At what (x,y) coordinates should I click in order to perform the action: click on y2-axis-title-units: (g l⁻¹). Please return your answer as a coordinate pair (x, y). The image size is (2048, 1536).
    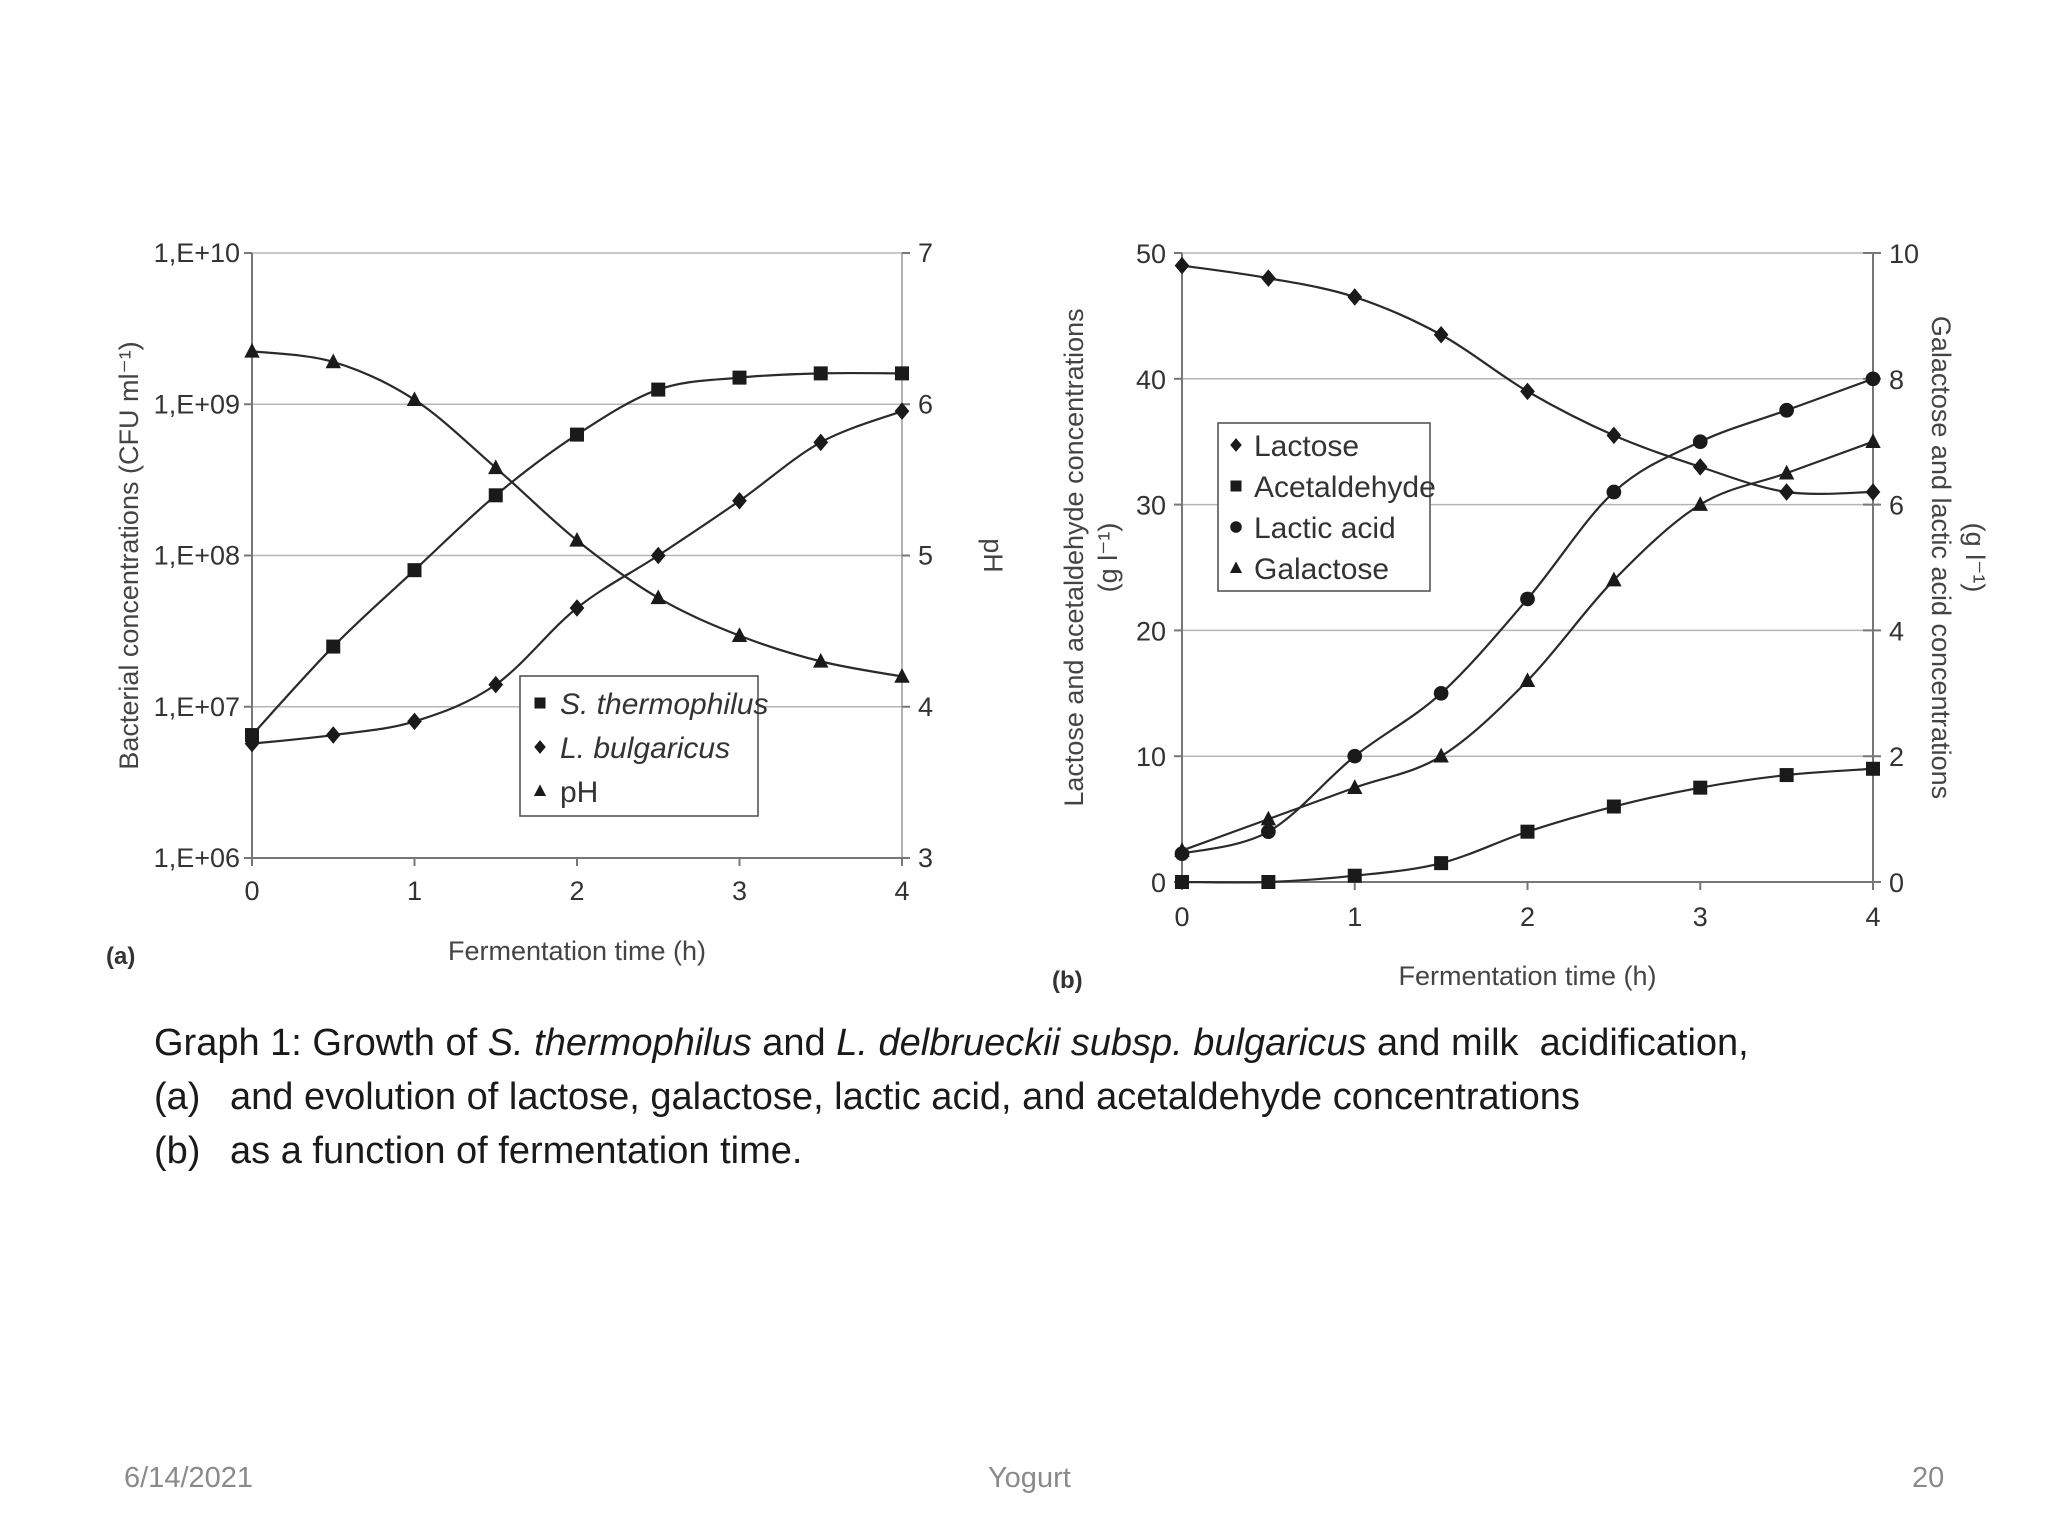
    Looking at the image, I should click on (1975, 558).